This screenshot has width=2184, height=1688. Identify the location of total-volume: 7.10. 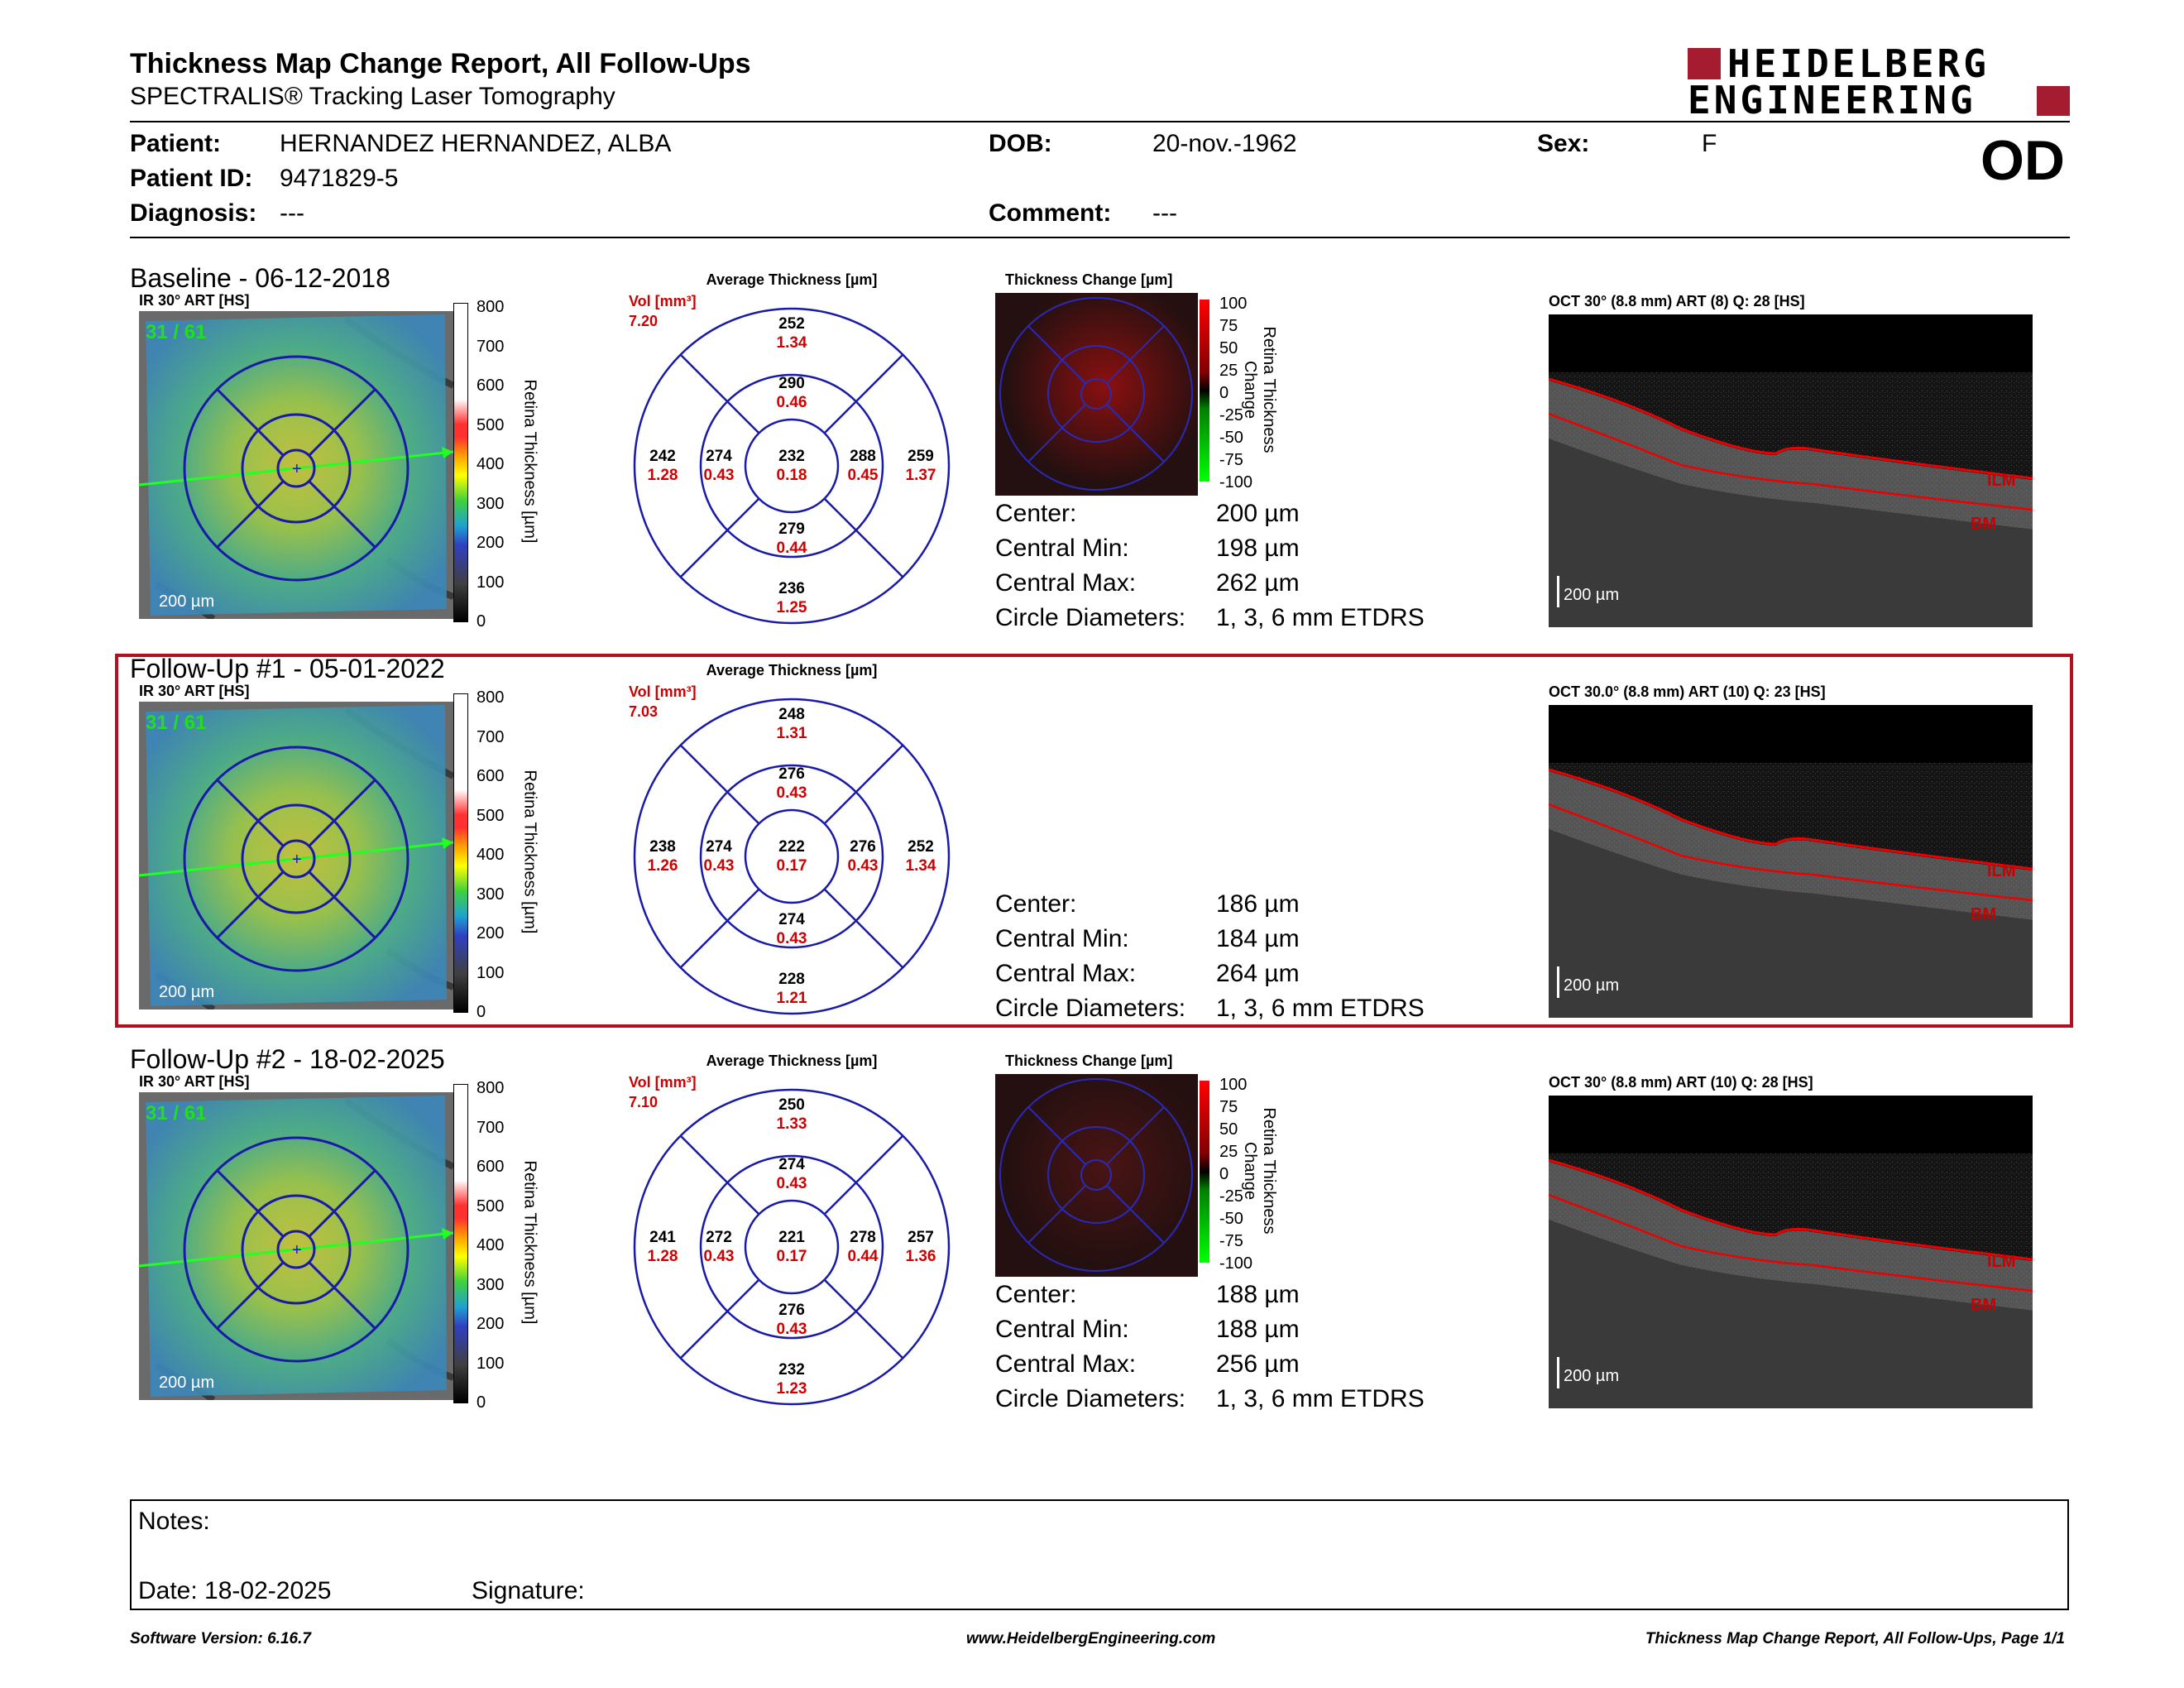
(644, 1102).